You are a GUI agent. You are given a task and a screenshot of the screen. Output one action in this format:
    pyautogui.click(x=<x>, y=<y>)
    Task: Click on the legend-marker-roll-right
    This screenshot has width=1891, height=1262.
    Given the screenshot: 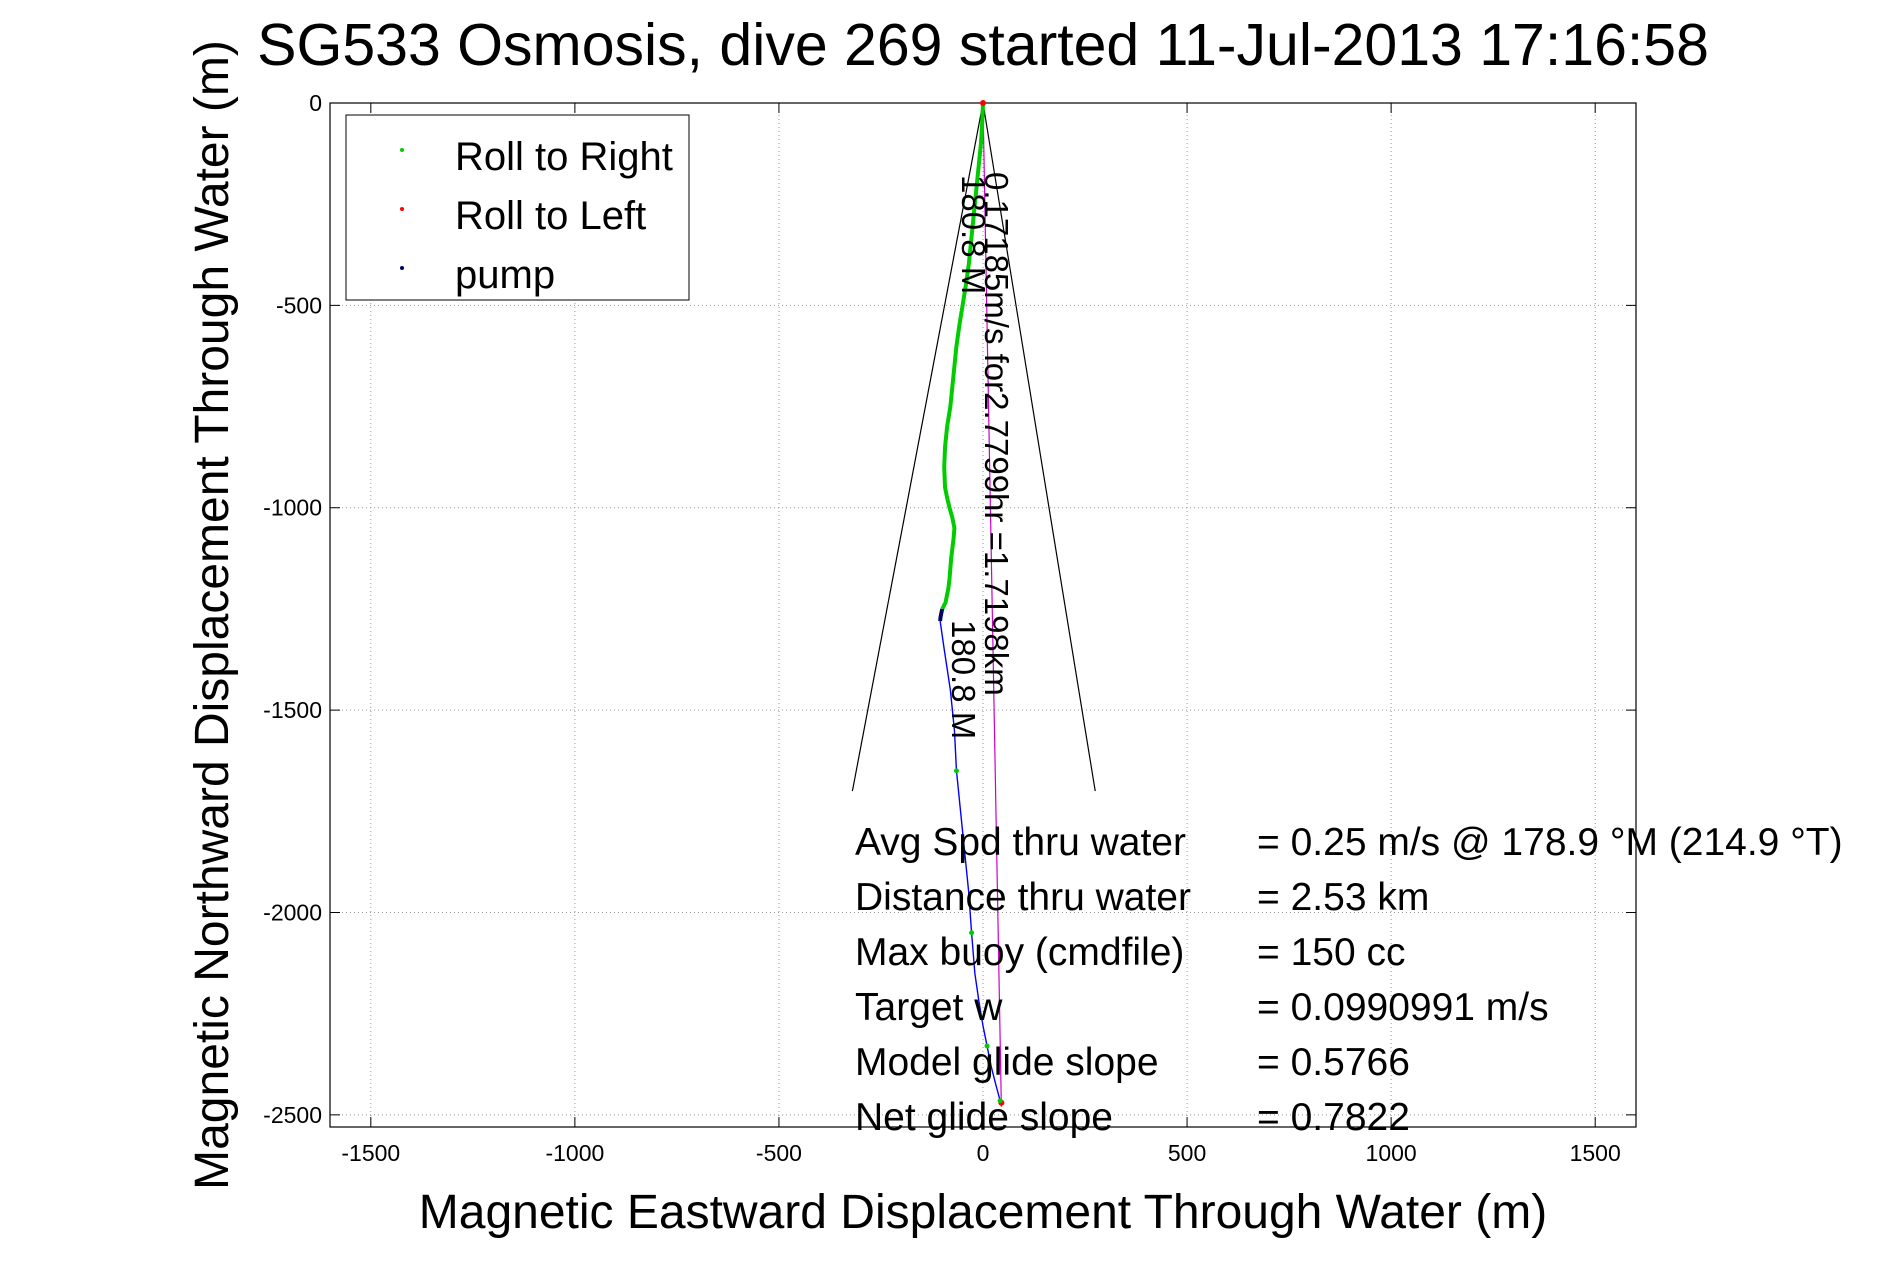 What is the action you would take?
    pyautogui.click(x=402, y=150)
    